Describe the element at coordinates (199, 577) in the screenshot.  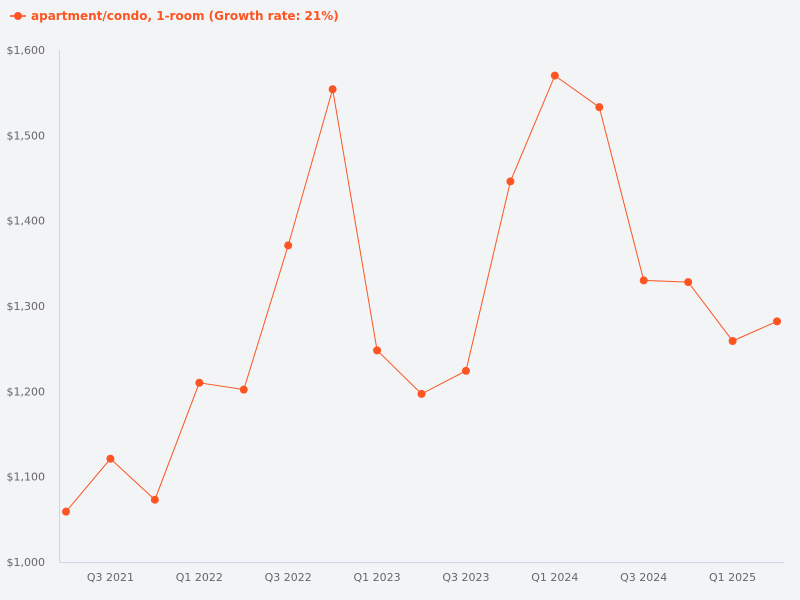
I see `x-tick-label: Q1 2022` at that location.